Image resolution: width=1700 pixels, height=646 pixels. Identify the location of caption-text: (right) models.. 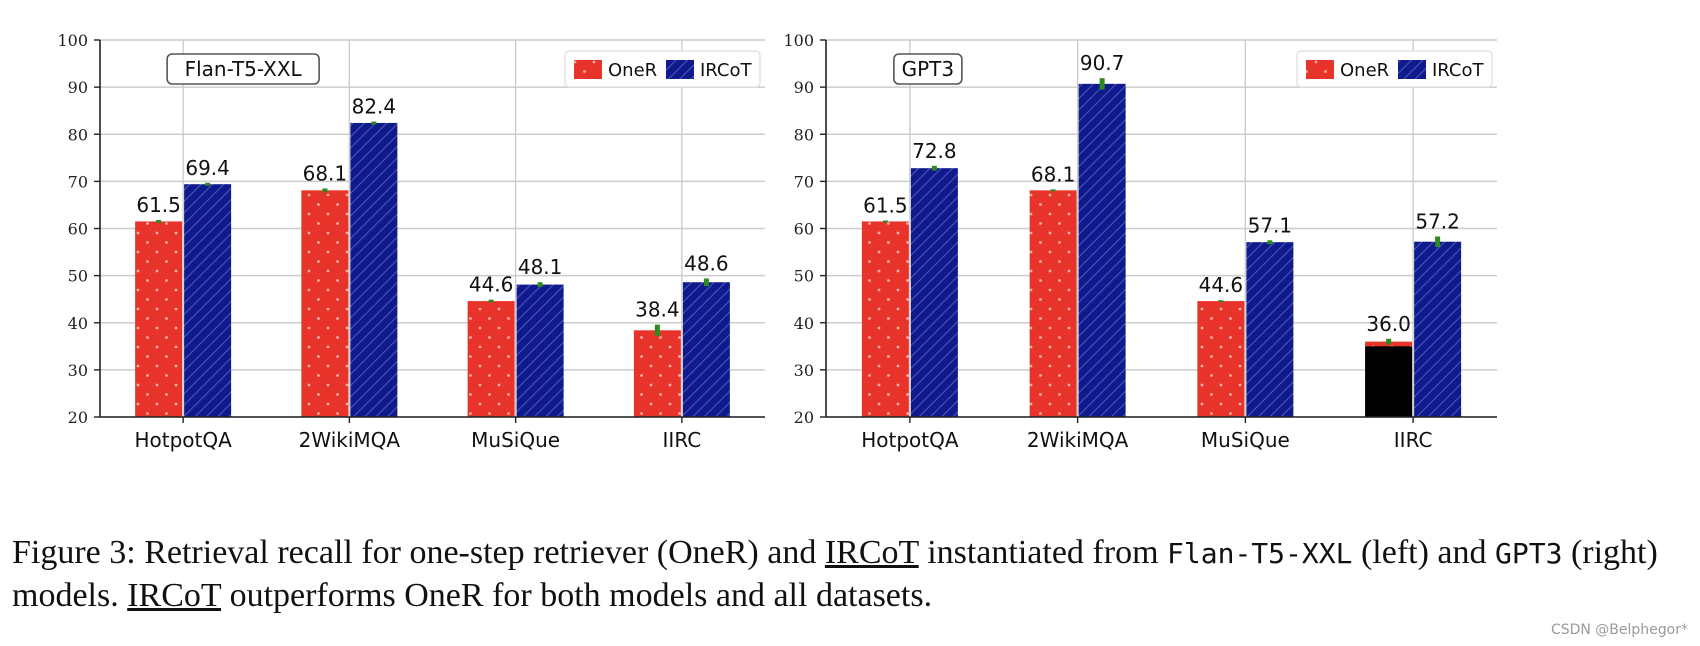
(835, 574).